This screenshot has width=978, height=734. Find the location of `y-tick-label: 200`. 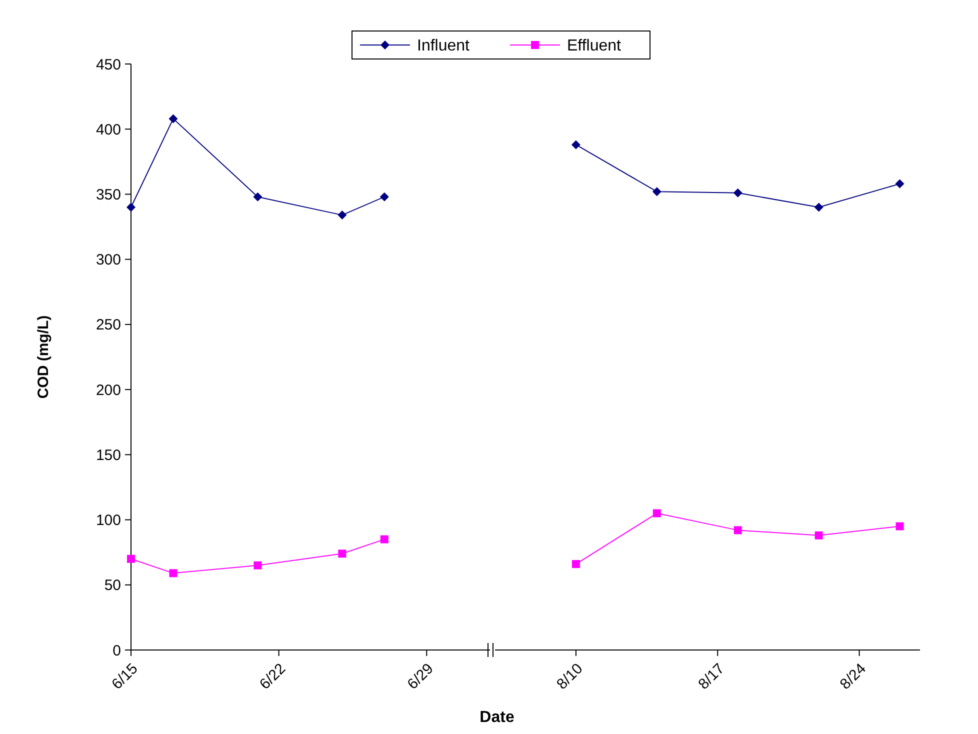

y-tick-label: 200 is located at coordinates (108, 390).